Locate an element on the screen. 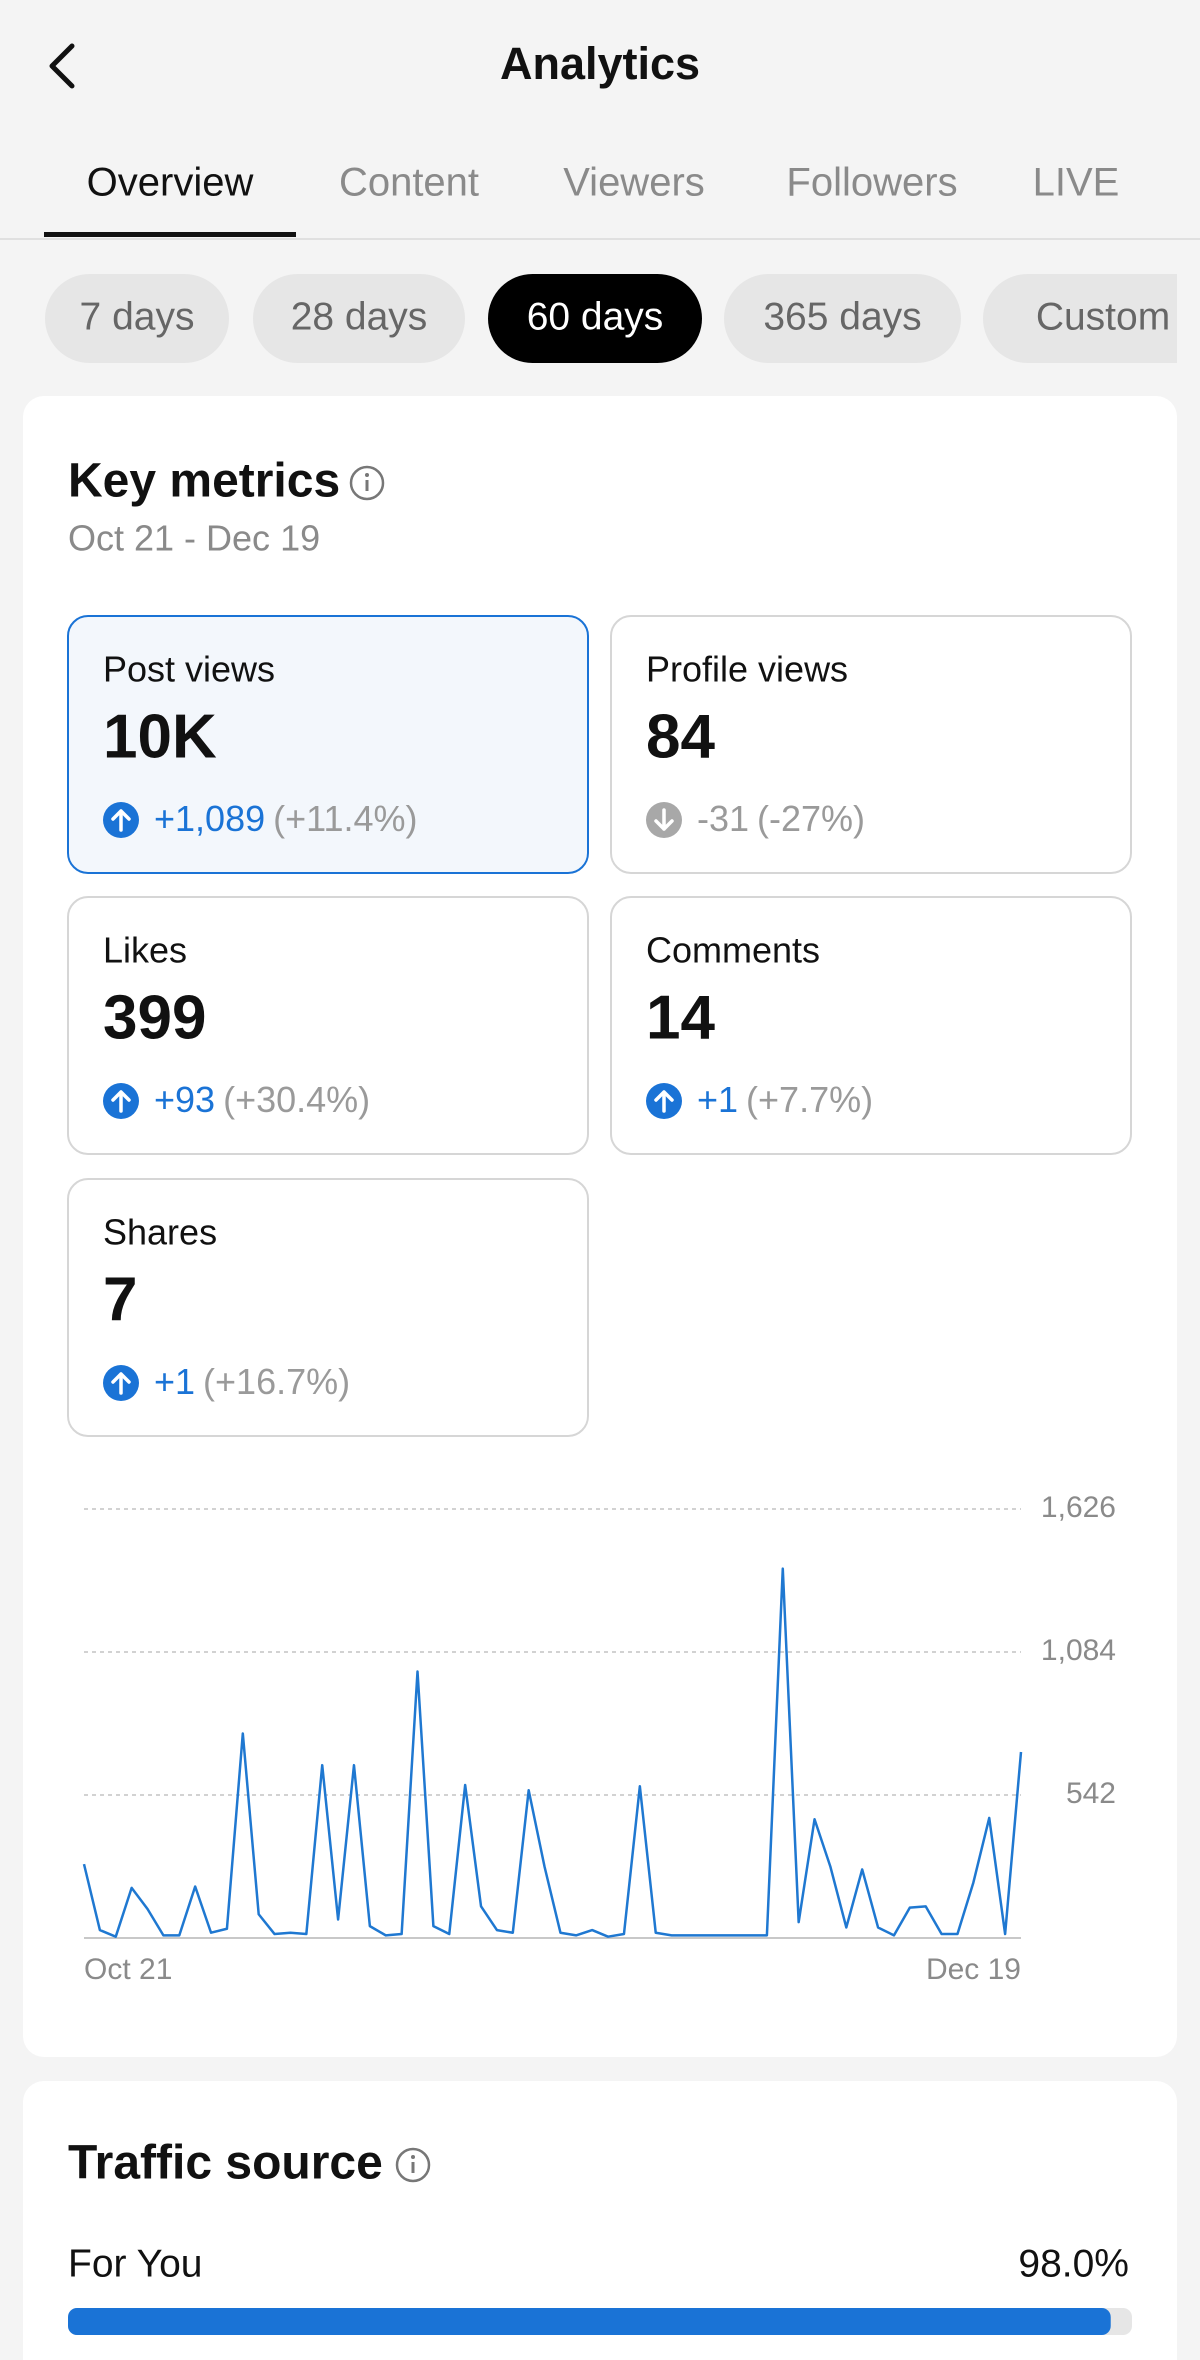 Image resolution: width=1200 pixels, height=2360 pixels. metric-value: 10K is located at coordinates (160, 736).